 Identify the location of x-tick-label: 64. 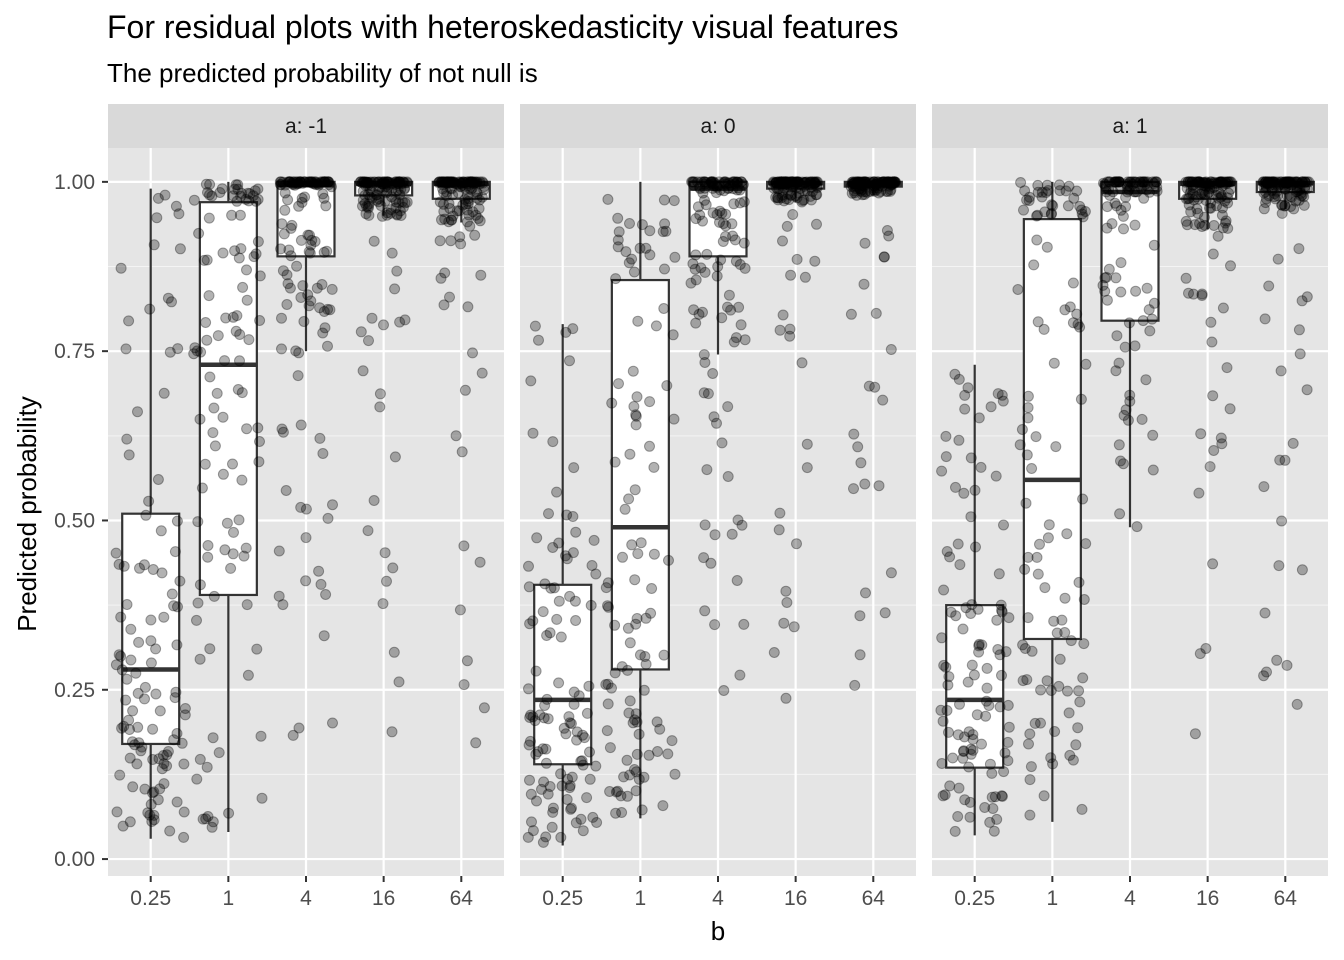
(874, 898).